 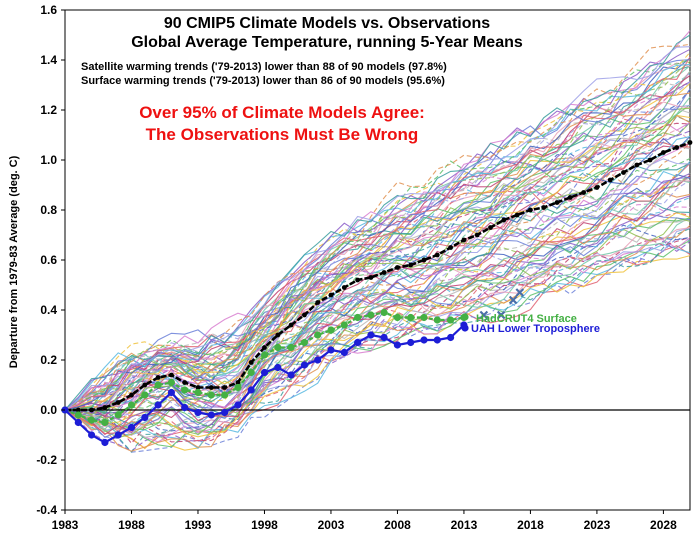 What do you see at coordinates (65, 525) in the screenshot?
I see `x-tick-label: 1983` at bounding box center [65, 525].